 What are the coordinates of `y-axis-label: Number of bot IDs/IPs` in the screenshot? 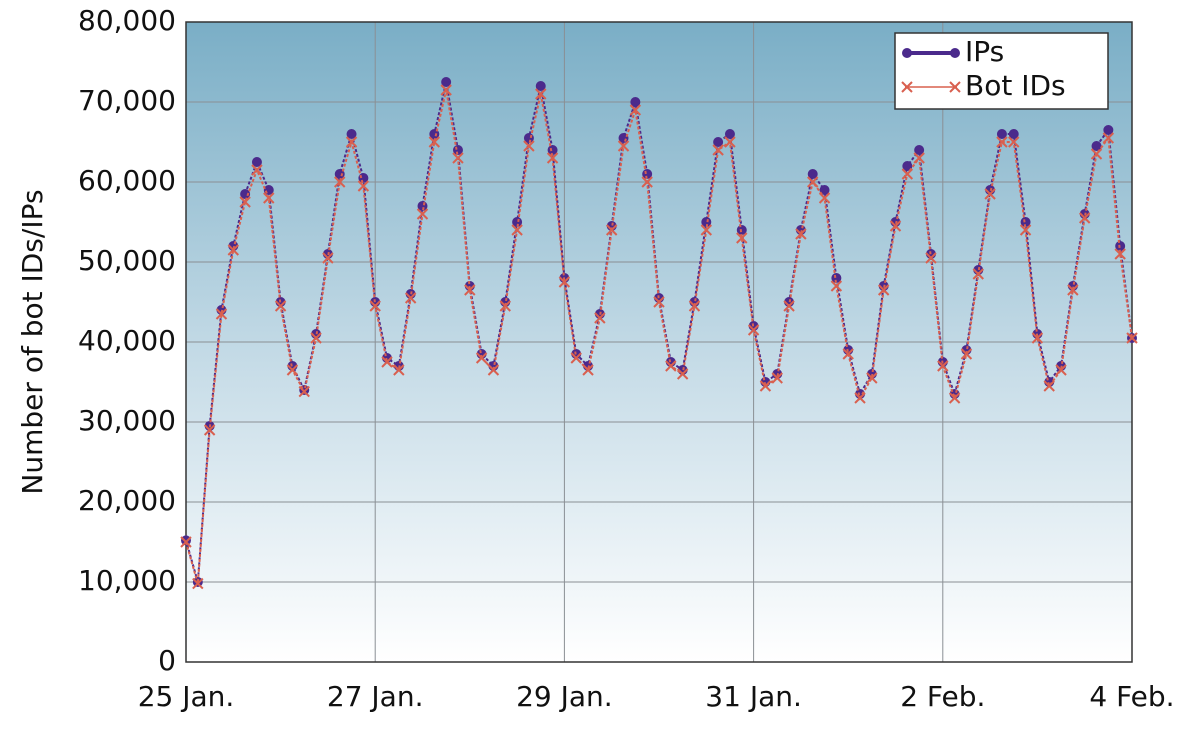 It's located at (32, 341).